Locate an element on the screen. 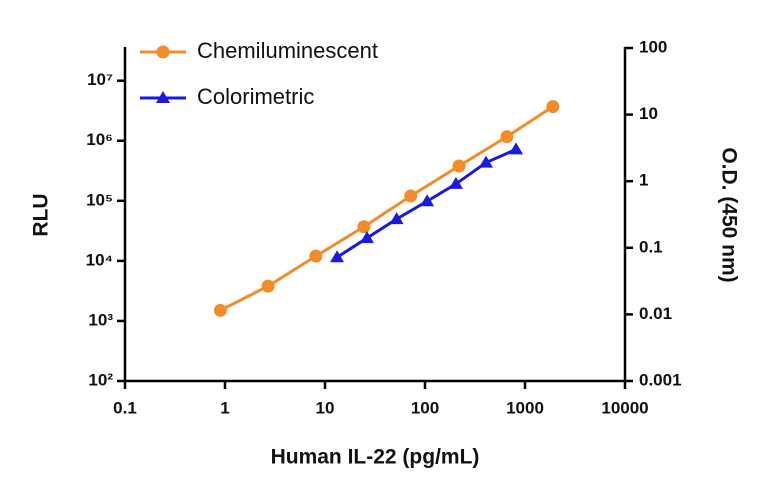 Image resolution: width=768 pixels, height=501 pixels. x-tick-label: 10 is located at coordinates (325, 407).